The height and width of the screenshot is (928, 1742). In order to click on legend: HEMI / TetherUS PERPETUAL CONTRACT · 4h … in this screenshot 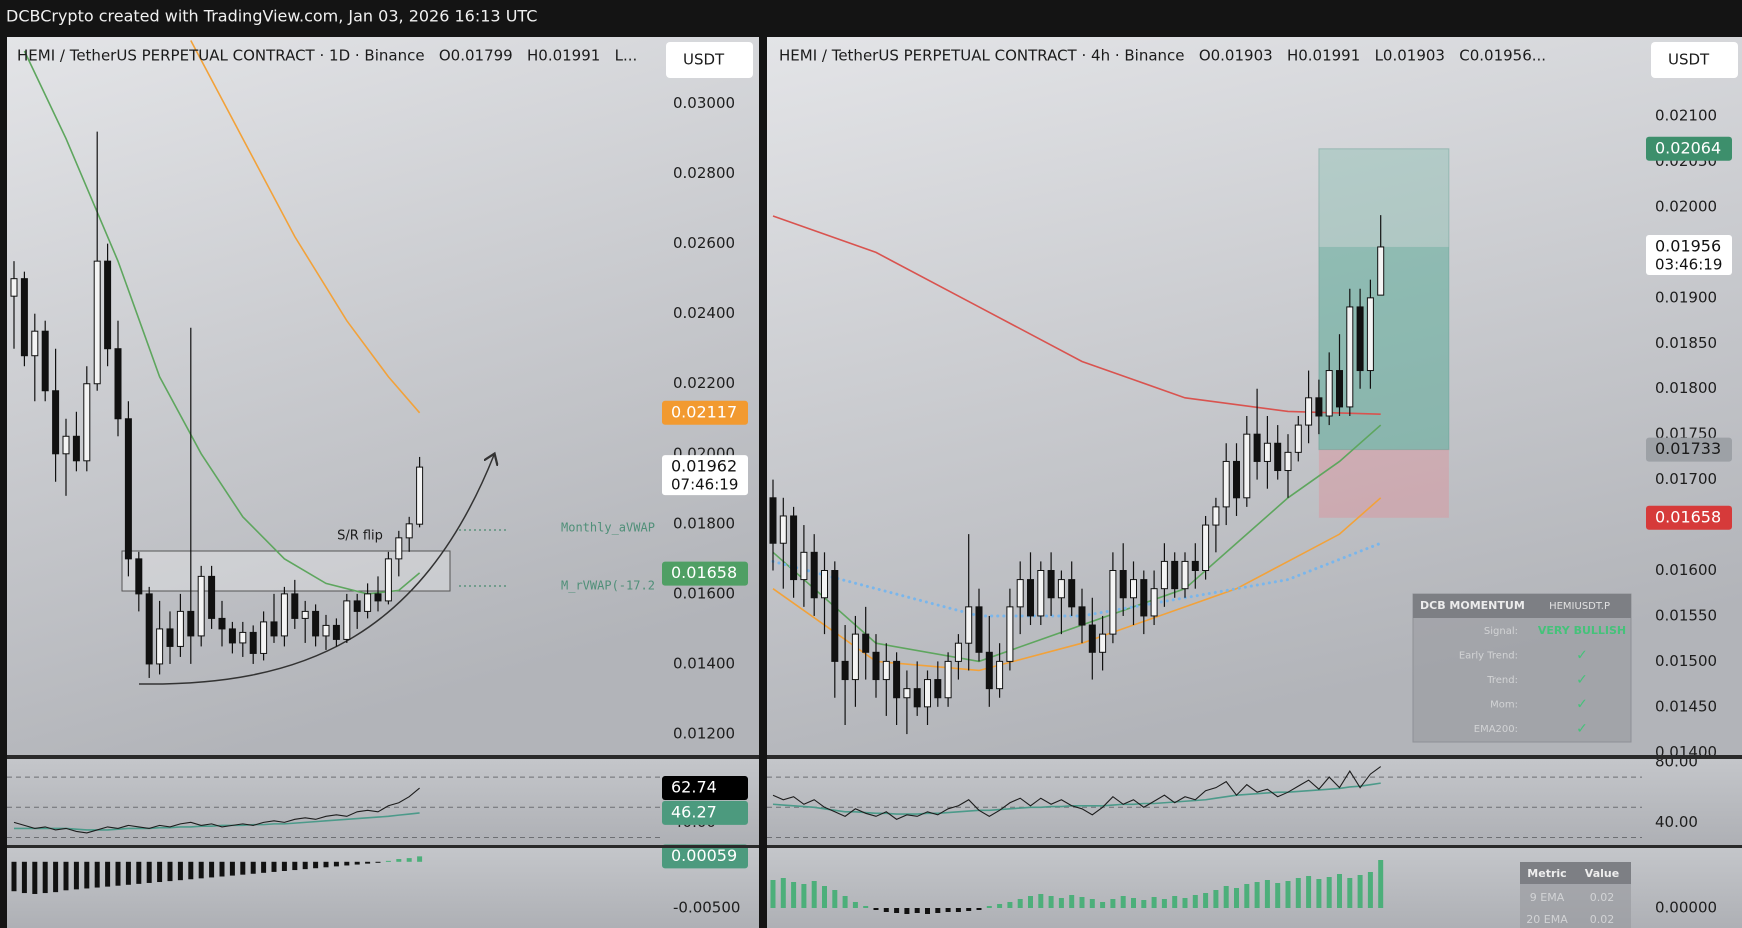, I will do `click(1162, 56)`.